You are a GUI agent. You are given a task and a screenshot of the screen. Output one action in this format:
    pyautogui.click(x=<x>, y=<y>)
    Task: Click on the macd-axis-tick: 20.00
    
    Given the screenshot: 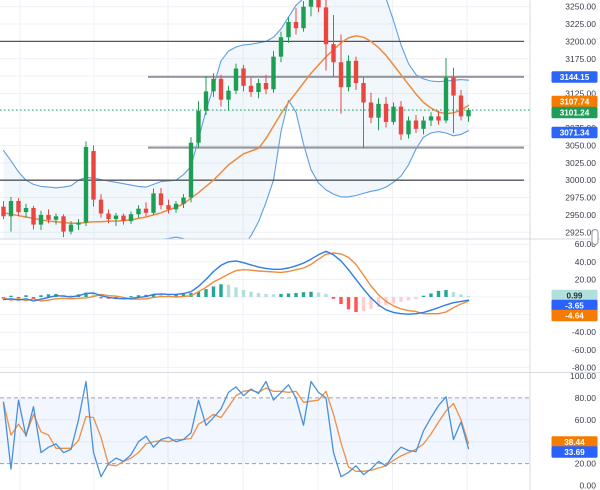 What is the action you would take?
    pyautogui.click(x=586, y=279)
    